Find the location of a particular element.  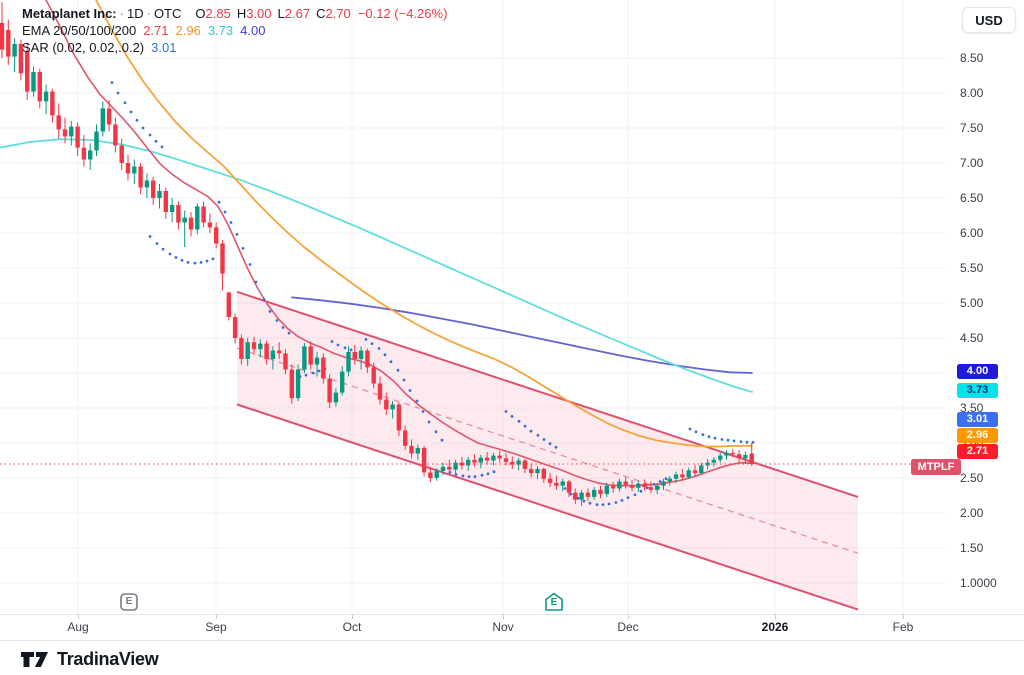

price-tick-label: 6.00 is located at coordinates (972, 233).